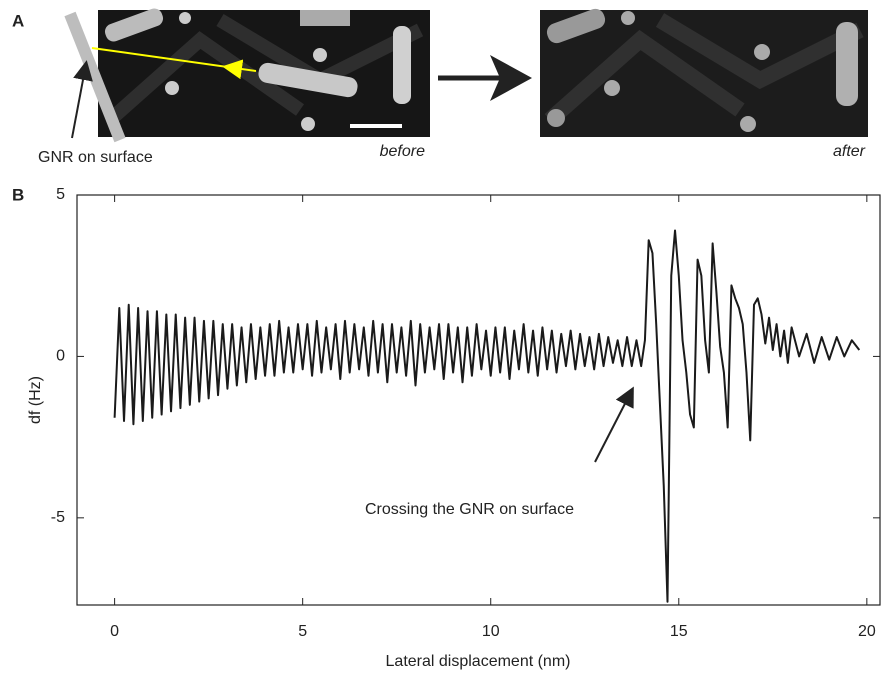 Image resolution: width=885 pixels, height=676 pixels. I want to click on pointer-arrow, so click(82, 99).